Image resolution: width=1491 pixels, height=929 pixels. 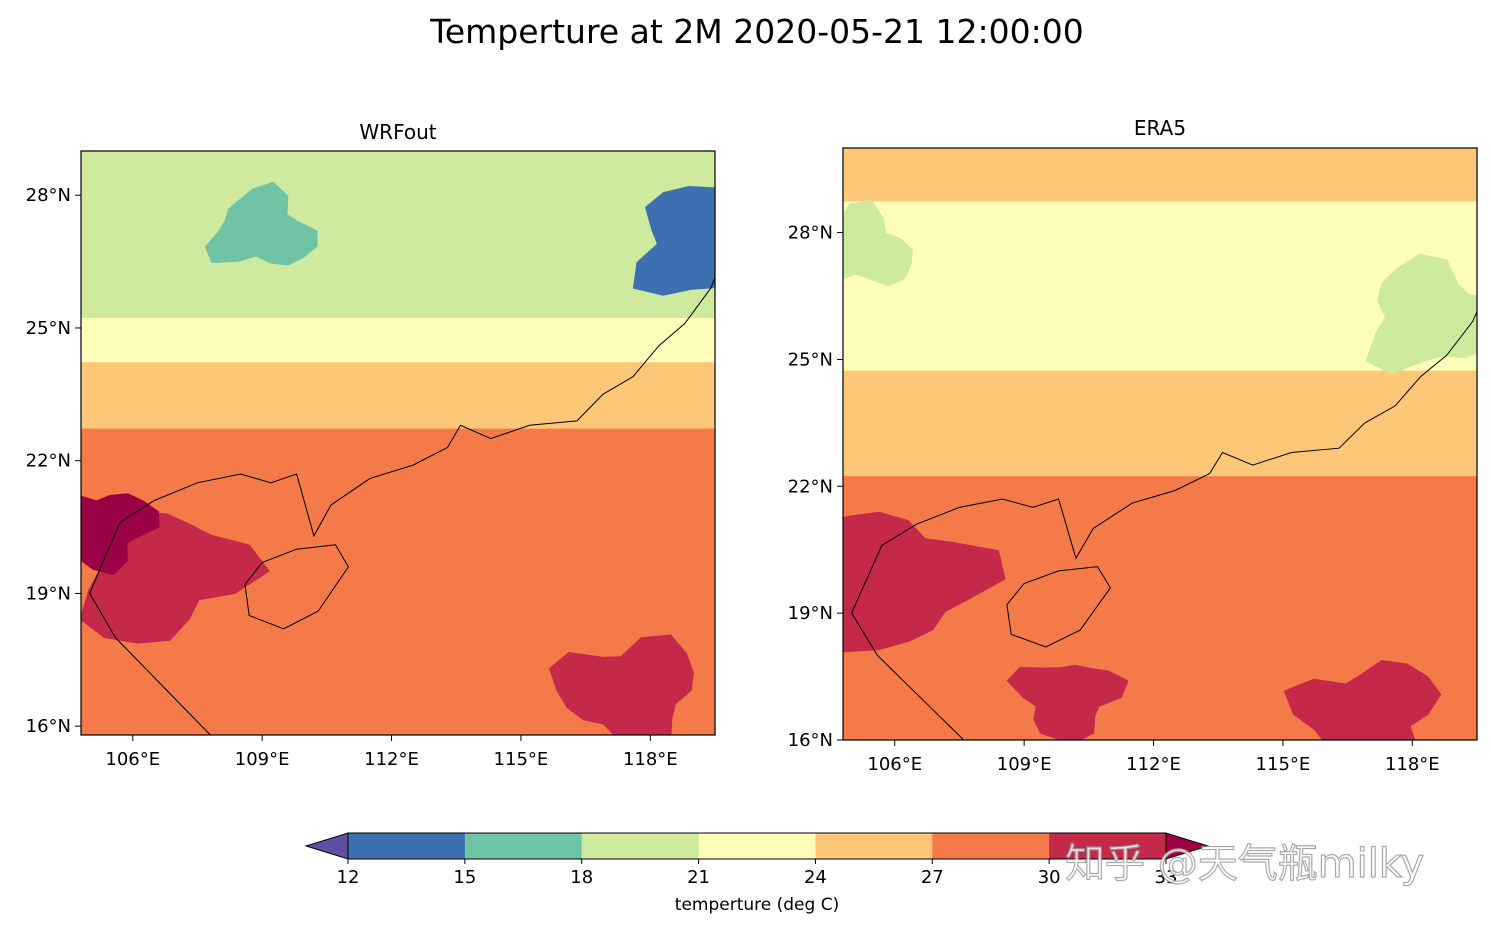 I want to click on colorbar-frame, so click(x=757, y=846).